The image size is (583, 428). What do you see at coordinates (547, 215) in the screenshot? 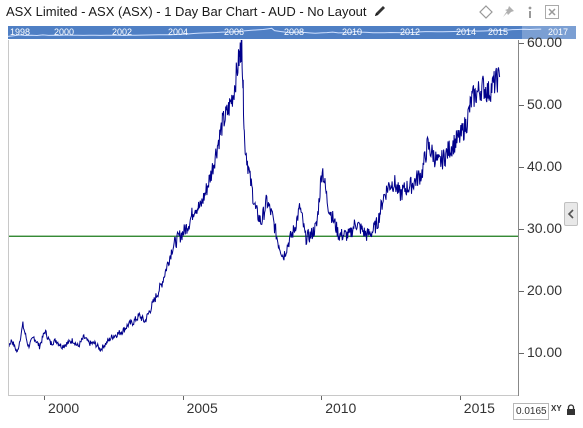
I see `y-axis: 10.00 20.00 30.00 40.00 50.00 60.00` at bounding box center [547, 215].